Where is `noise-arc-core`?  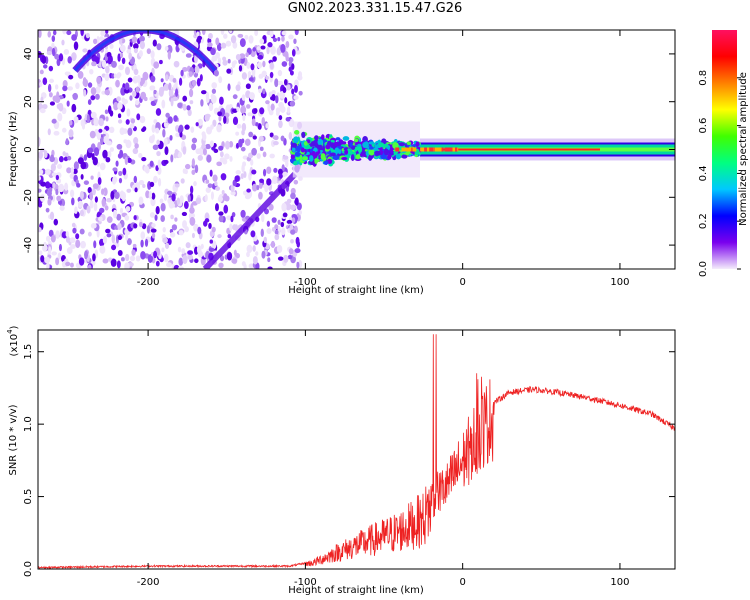 noise-arc-core is located at coordinates (145, 51).